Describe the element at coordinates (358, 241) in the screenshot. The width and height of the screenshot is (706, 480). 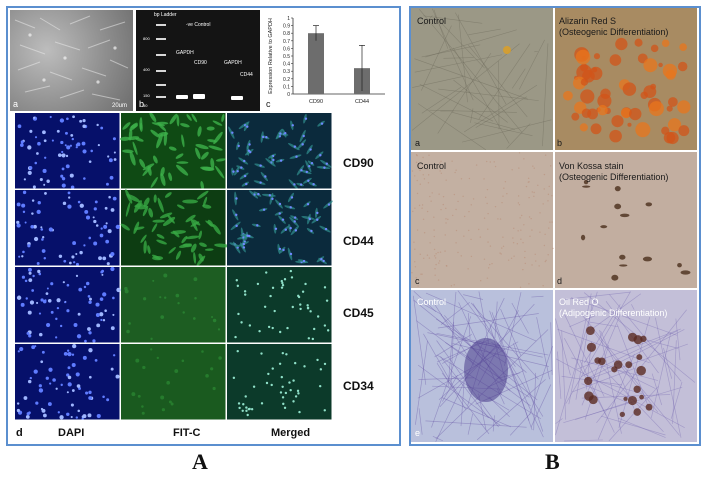
I see `row-marker-cd44: CD44` at that location.